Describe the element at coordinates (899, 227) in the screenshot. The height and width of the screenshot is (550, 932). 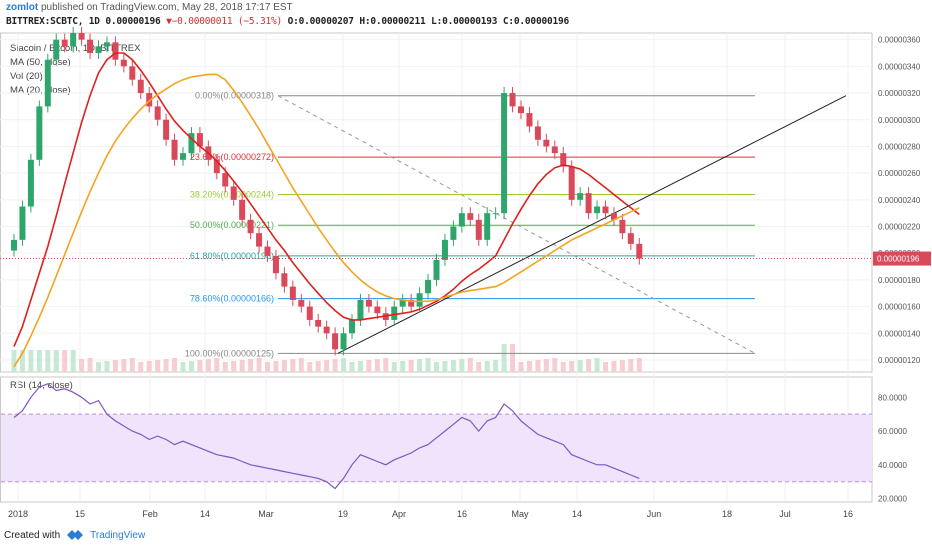
I see `y-tick-label: 0.00000220` at that location.